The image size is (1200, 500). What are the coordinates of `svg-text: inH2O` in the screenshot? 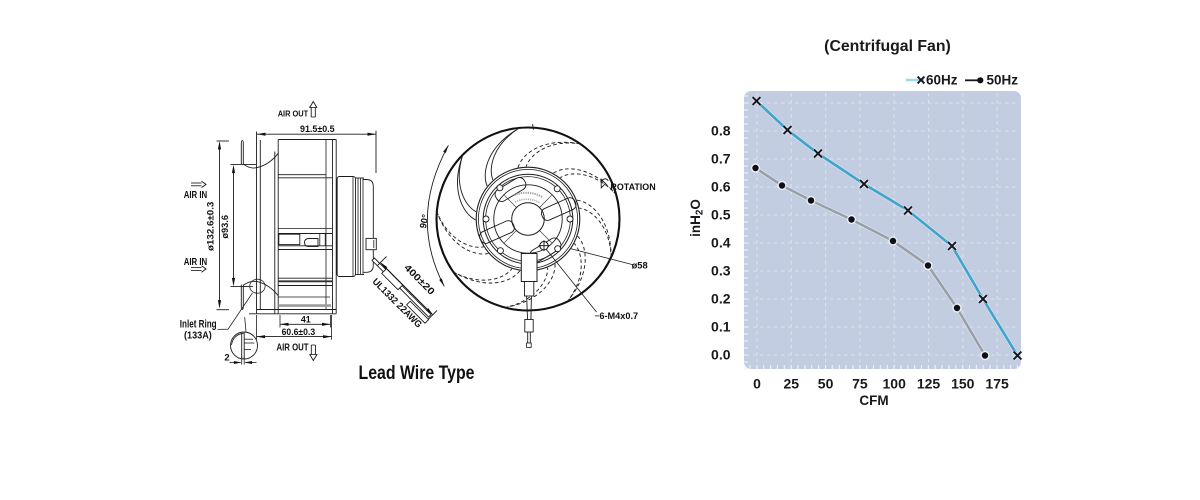 It's located at (697, 218).